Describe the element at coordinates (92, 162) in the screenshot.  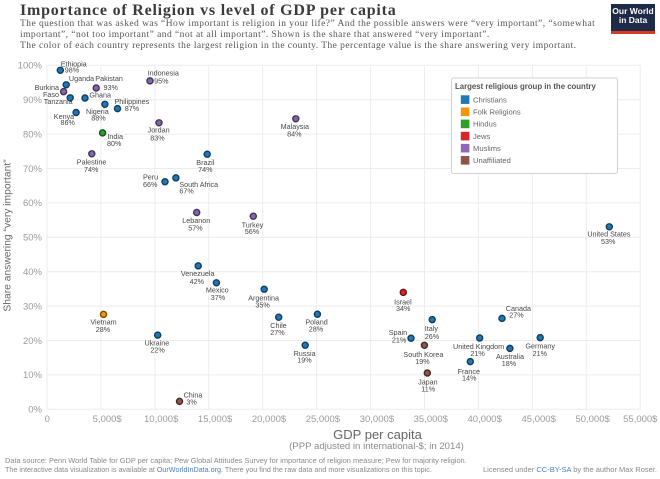
I see `svg-text: Palestine` at that location.